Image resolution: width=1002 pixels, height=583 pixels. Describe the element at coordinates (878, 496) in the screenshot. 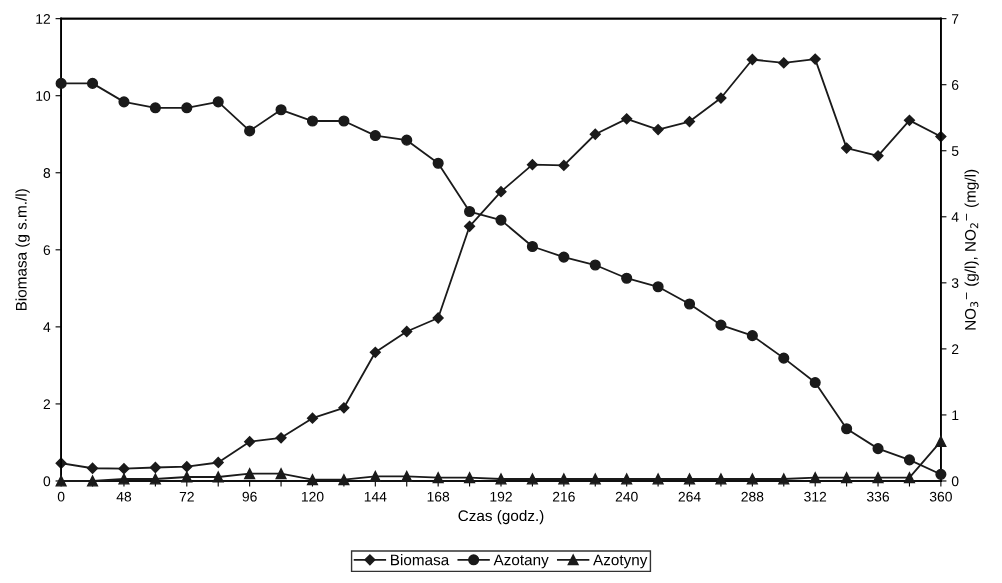

I see `x-tick-label: 336` at that location.